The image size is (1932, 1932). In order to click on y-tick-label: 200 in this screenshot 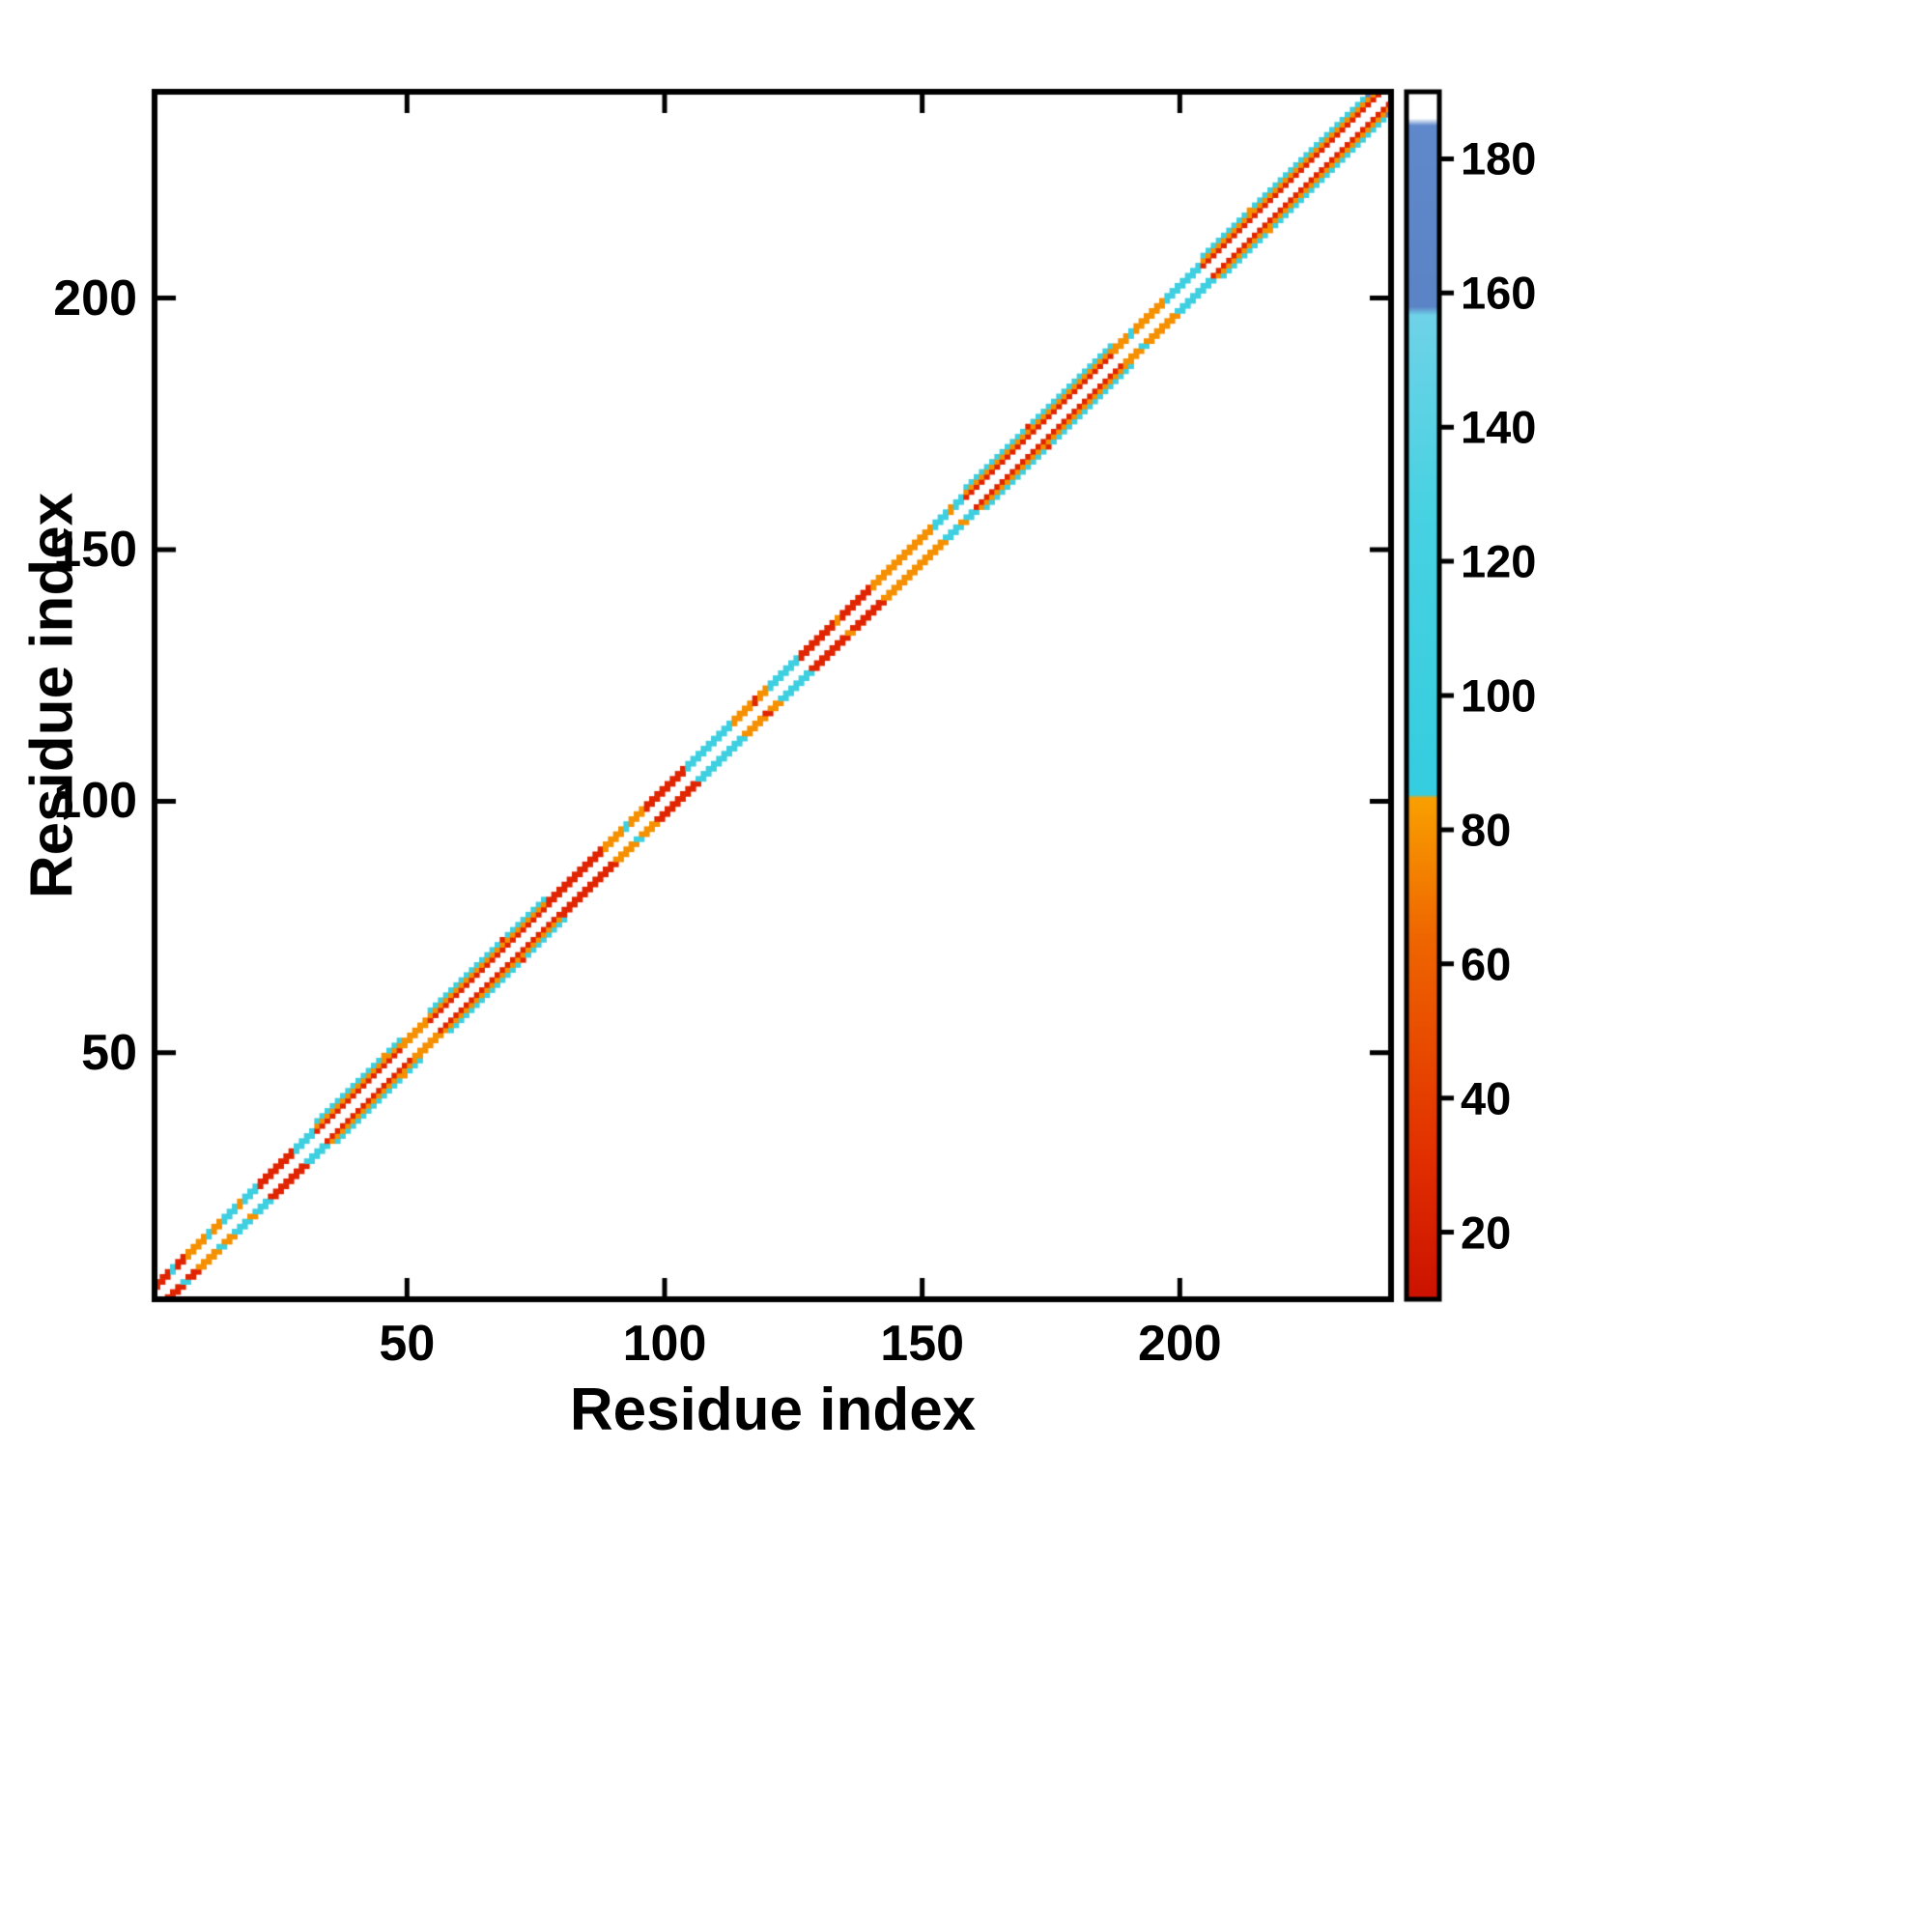, I will do `click(95, 298)`.